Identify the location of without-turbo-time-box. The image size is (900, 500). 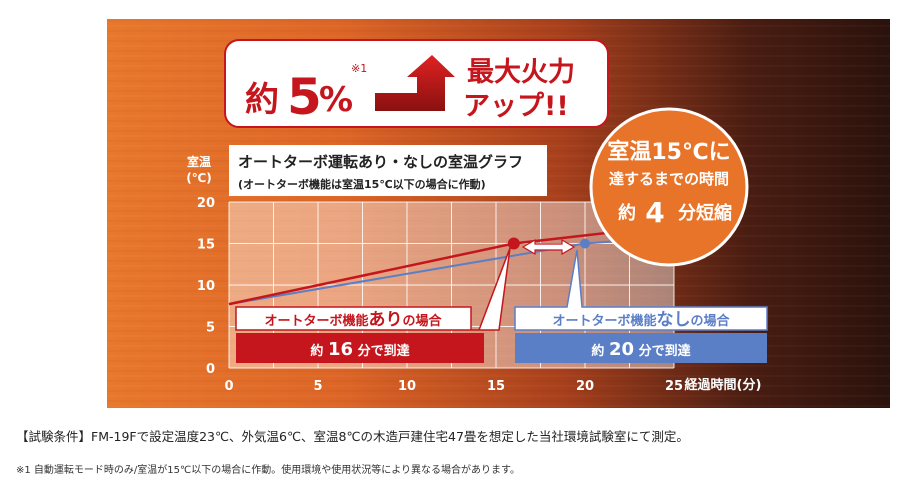
(641, 348).